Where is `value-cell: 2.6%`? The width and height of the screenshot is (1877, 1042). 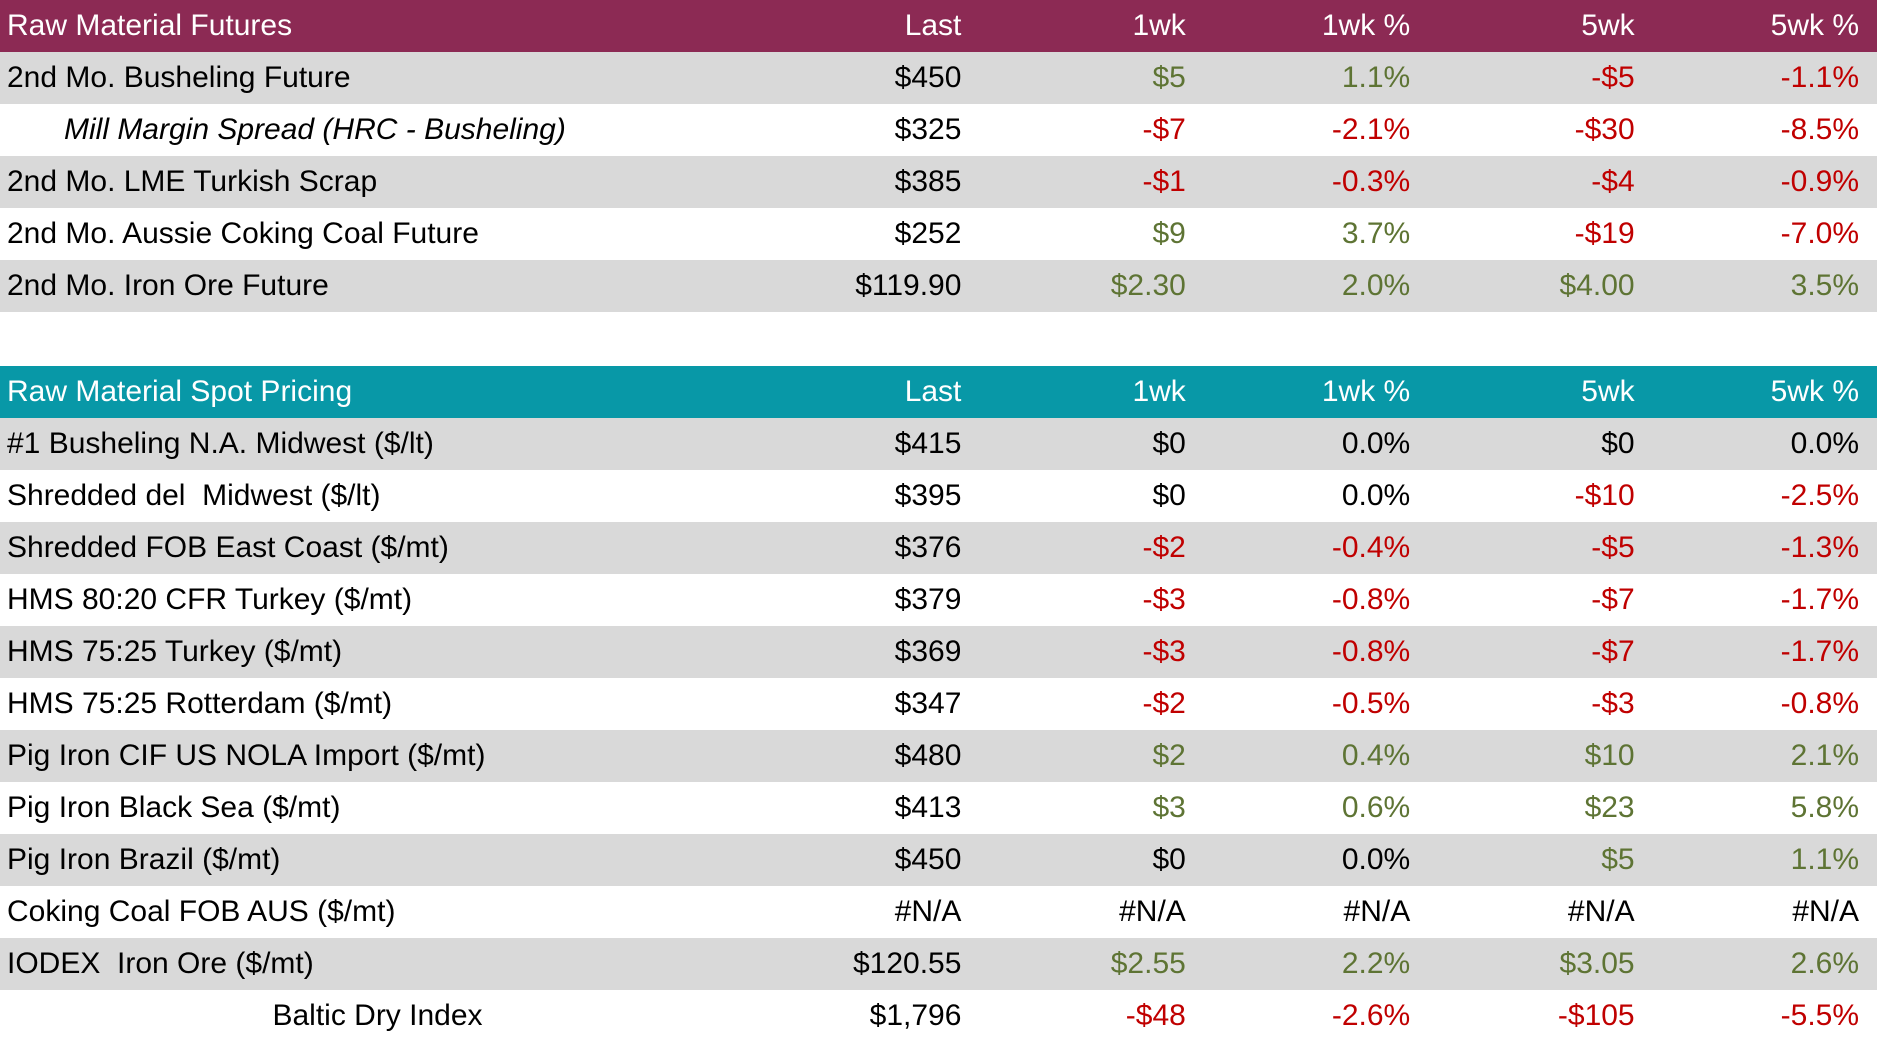 value-cell: 2.6% is located at coordinates (1825, 963).